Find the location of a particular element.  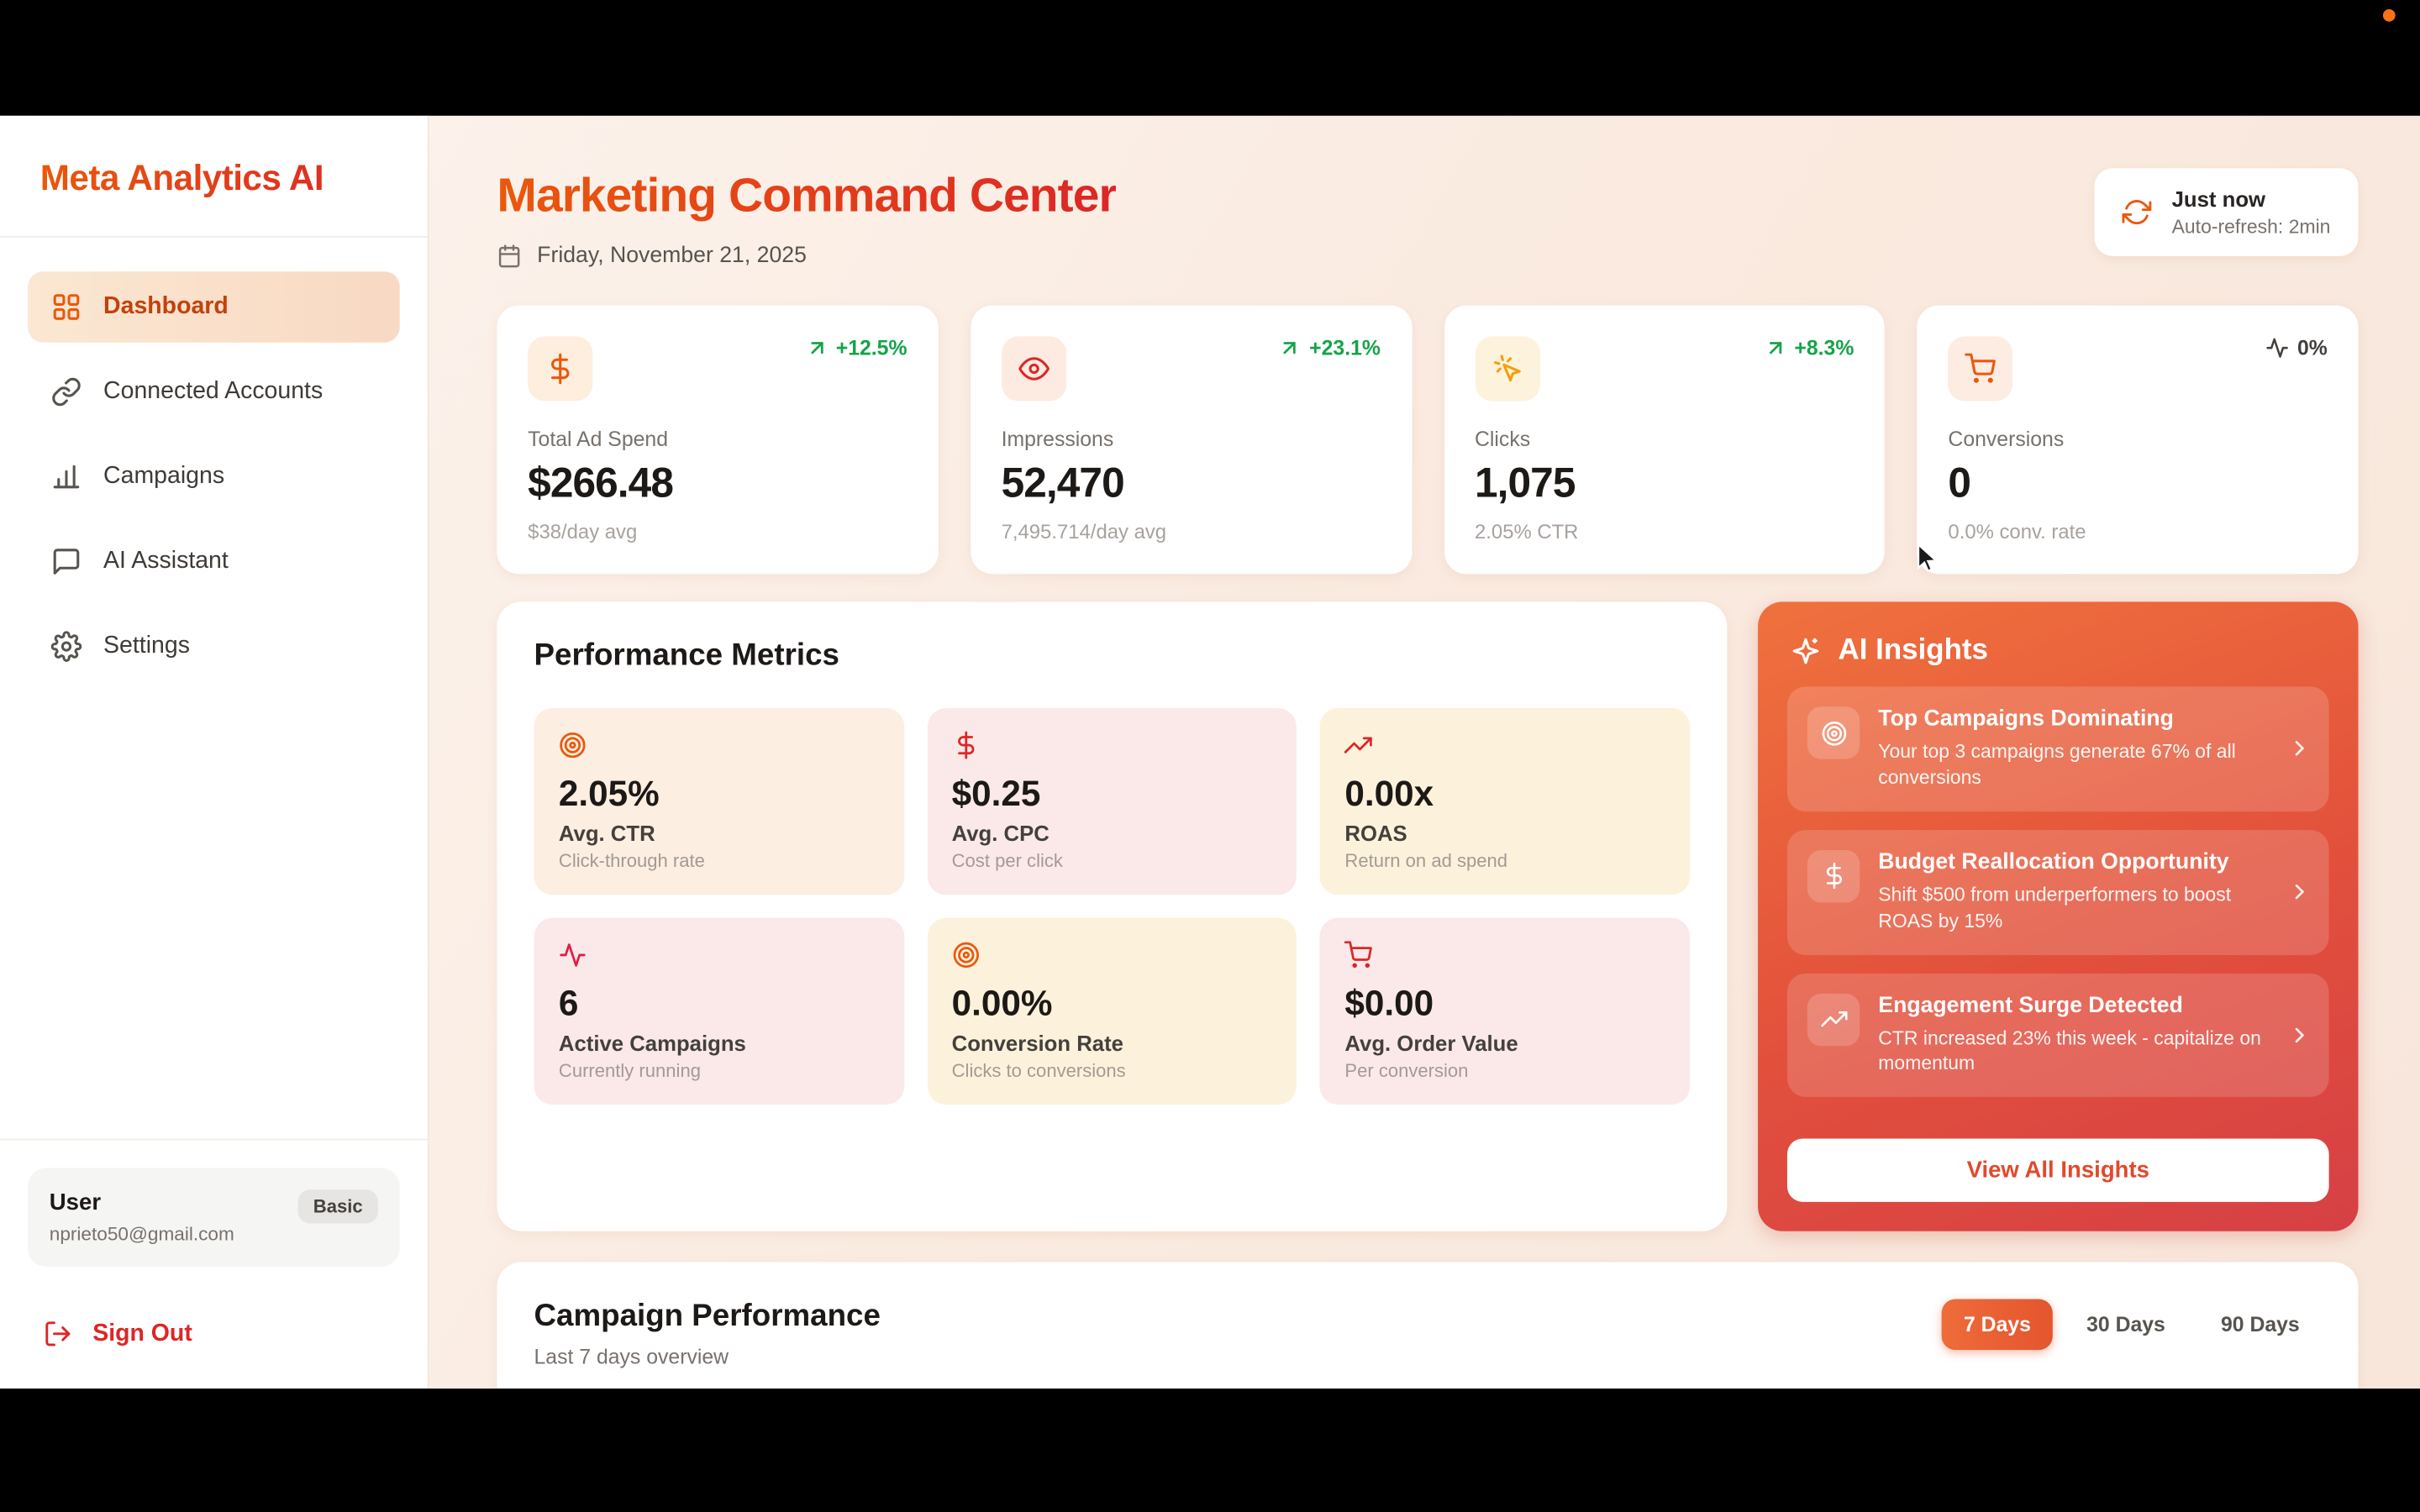

sidebar-item-dashboard: Dashboard is located at coordinates (214, 307).